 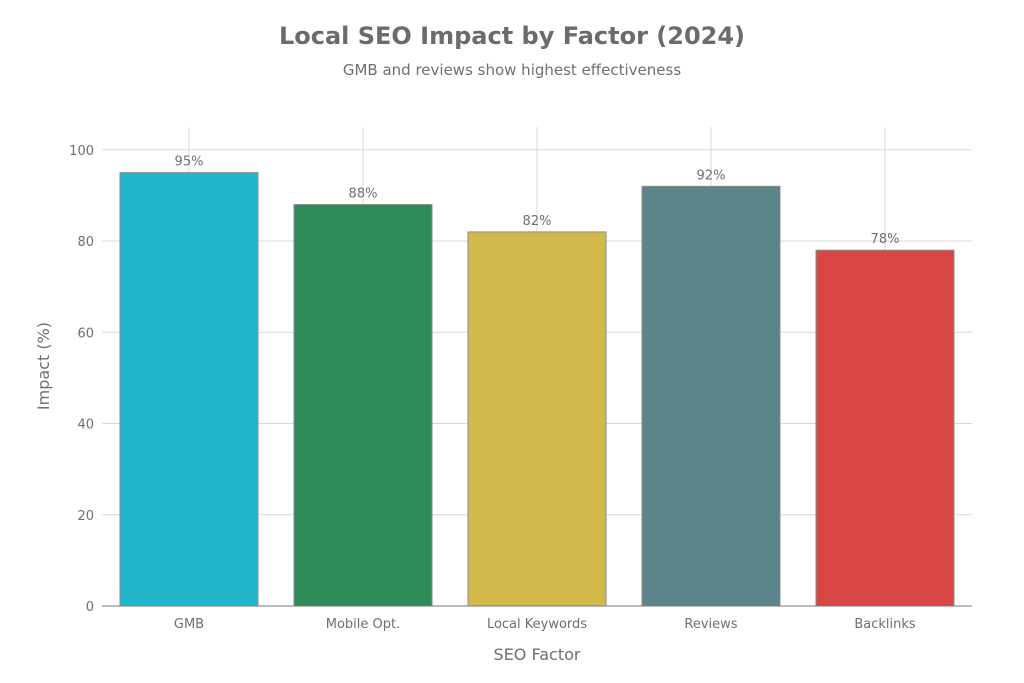 I want to click on y-tick-label: 80, so click(x=85, y=242).